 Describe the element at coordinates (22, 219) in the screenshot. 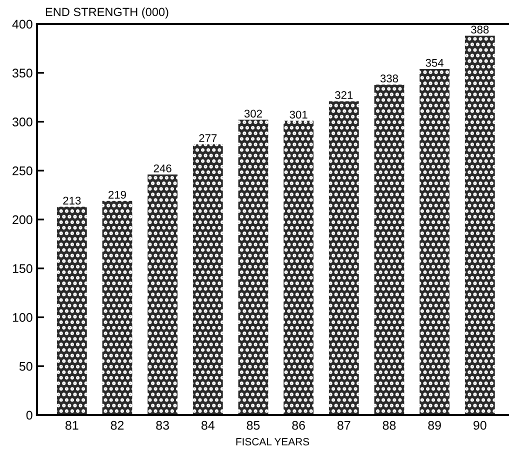

I see `y-tick-label: 200` at that location.